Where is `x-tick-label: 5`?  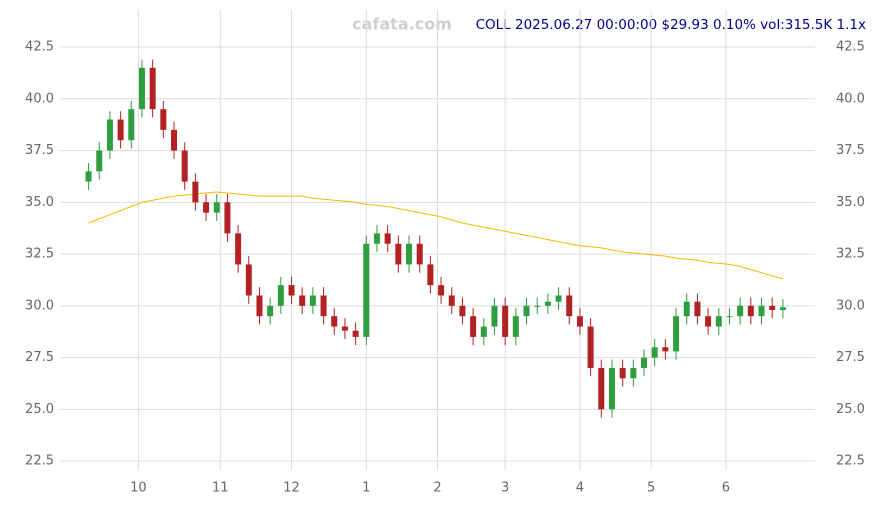 x-tick-label: 5 is located at coordinates (651, 488).